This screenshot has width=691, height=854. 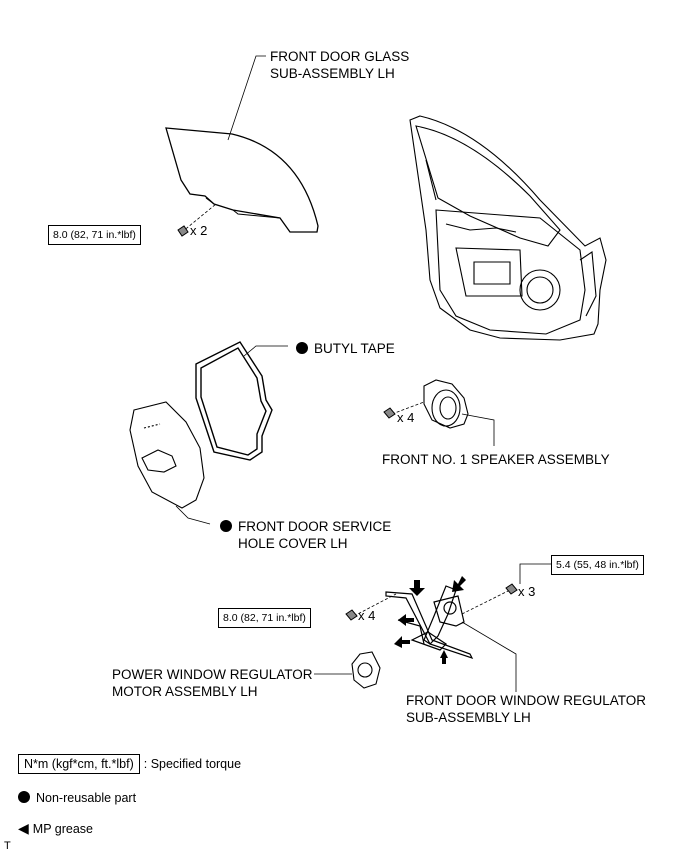 What do you see at coordinates (527, 591) in the screenshot?
I see `regulator-nut-qty: x 3` at bounding box center [527, 591].